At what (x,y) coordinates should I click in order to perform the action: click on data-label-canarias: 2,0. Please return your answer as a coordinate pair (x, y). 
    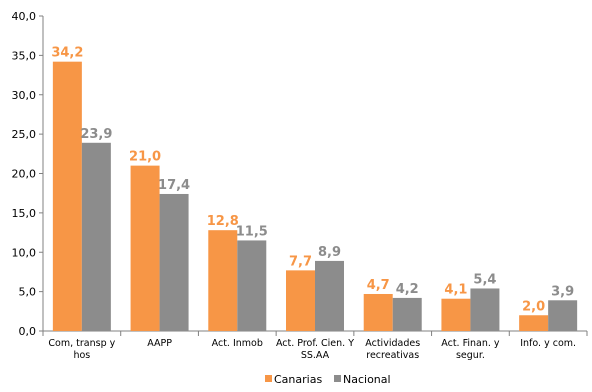
    Looking at the image, I should click on (533, 306).